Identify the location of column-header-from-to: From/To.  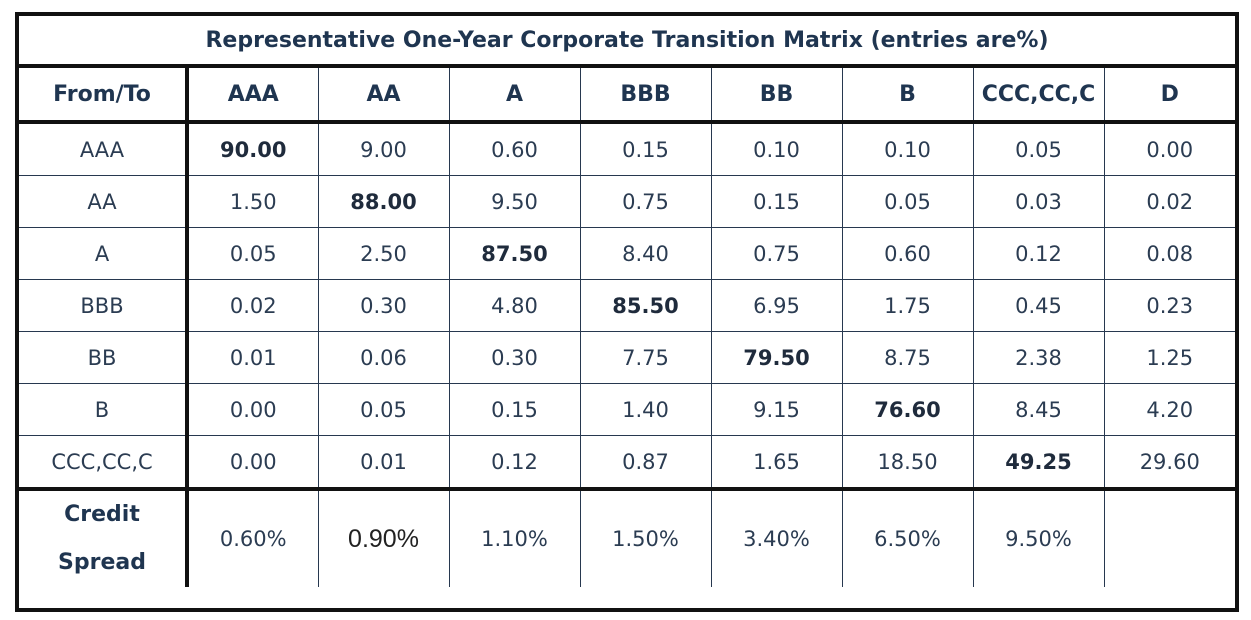
(104, 96).